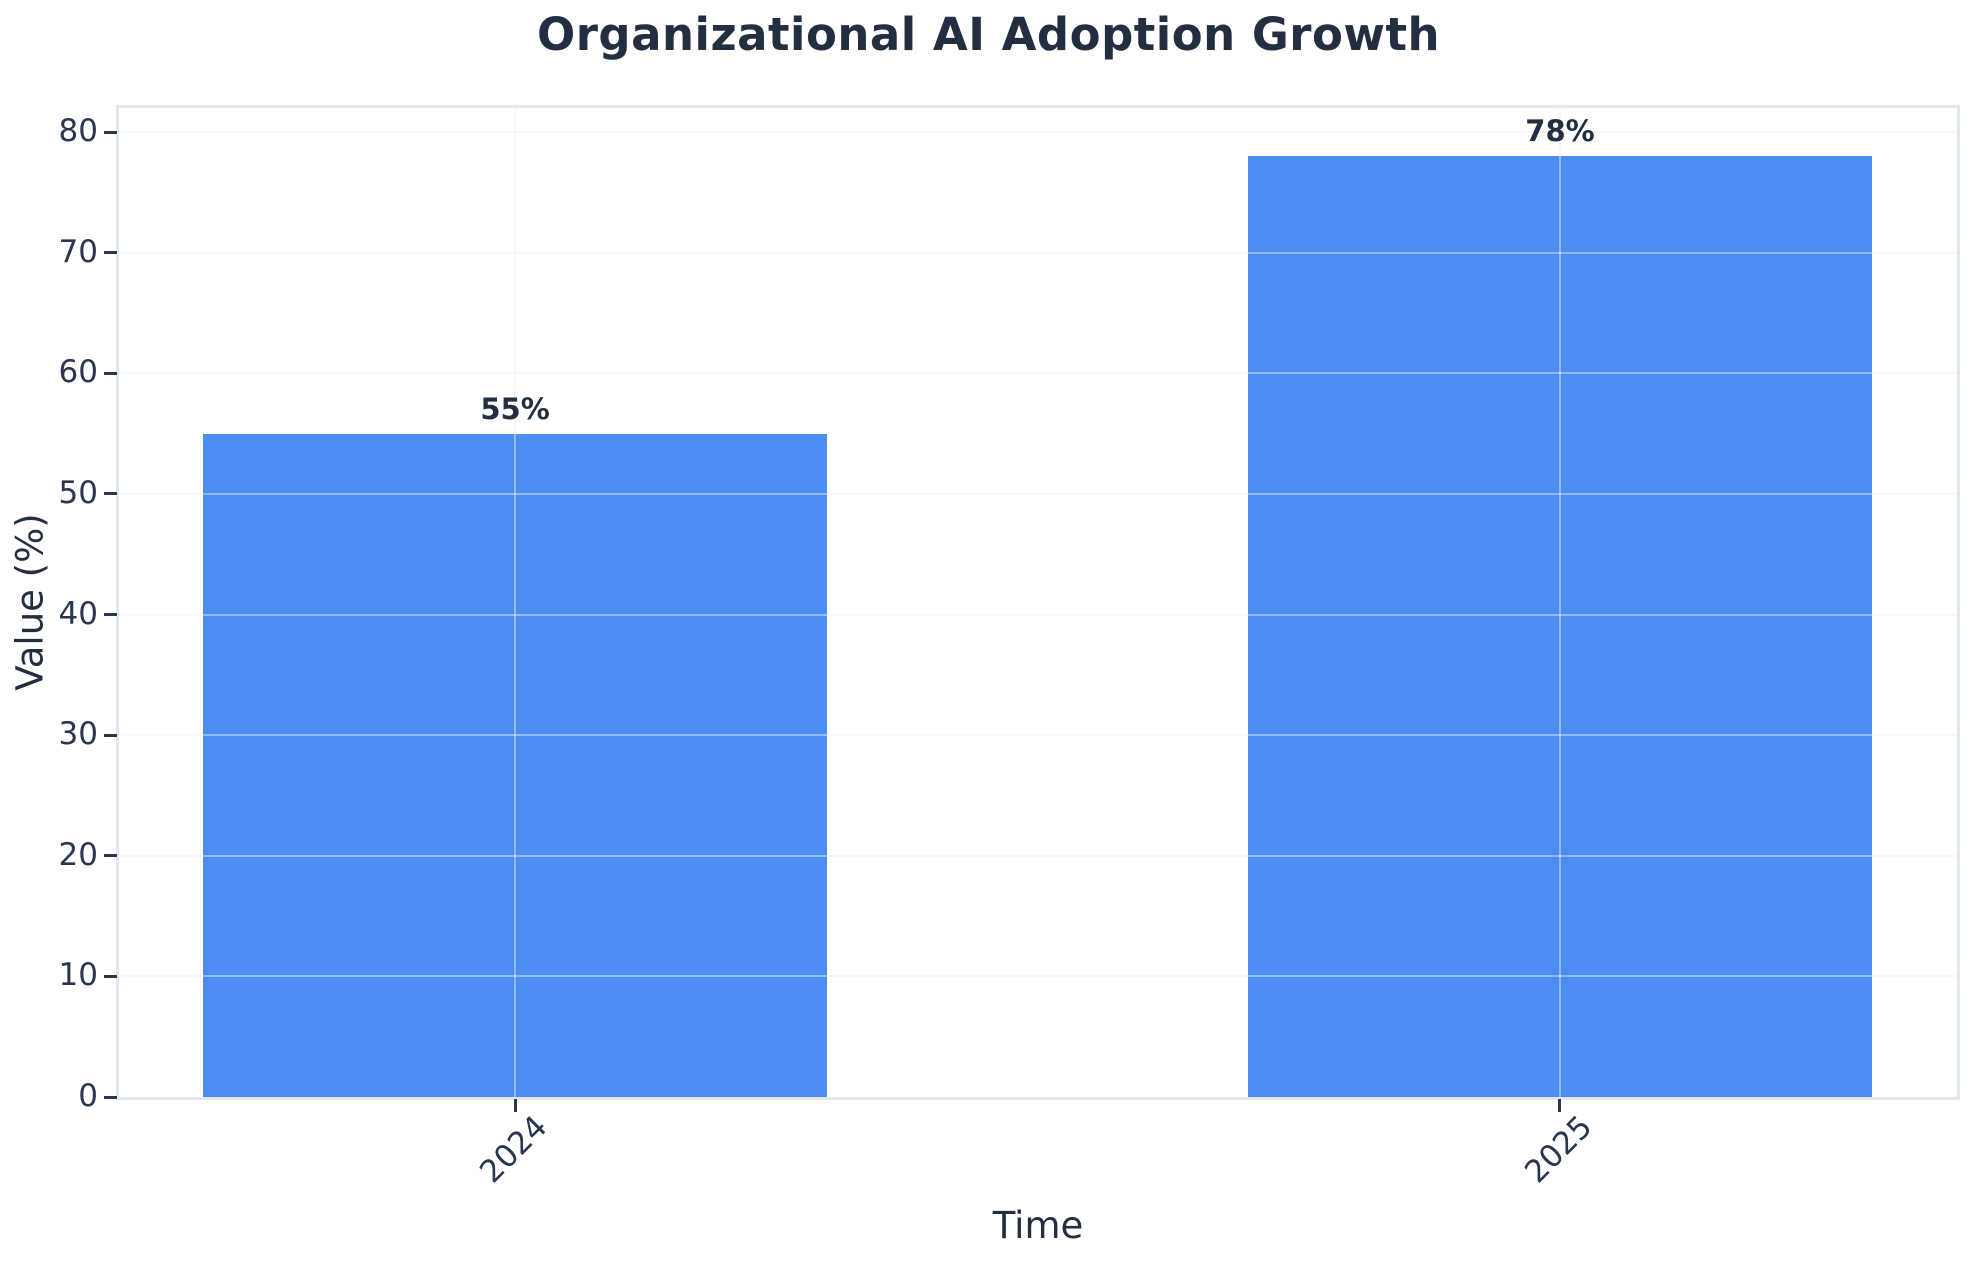 The width and height of the screenshot is (1977, 1265). What do you see at coordinates (1560, 131) in the screenshot?
I see `bar-value-label: 78%` at bounding box center [1560, 131].